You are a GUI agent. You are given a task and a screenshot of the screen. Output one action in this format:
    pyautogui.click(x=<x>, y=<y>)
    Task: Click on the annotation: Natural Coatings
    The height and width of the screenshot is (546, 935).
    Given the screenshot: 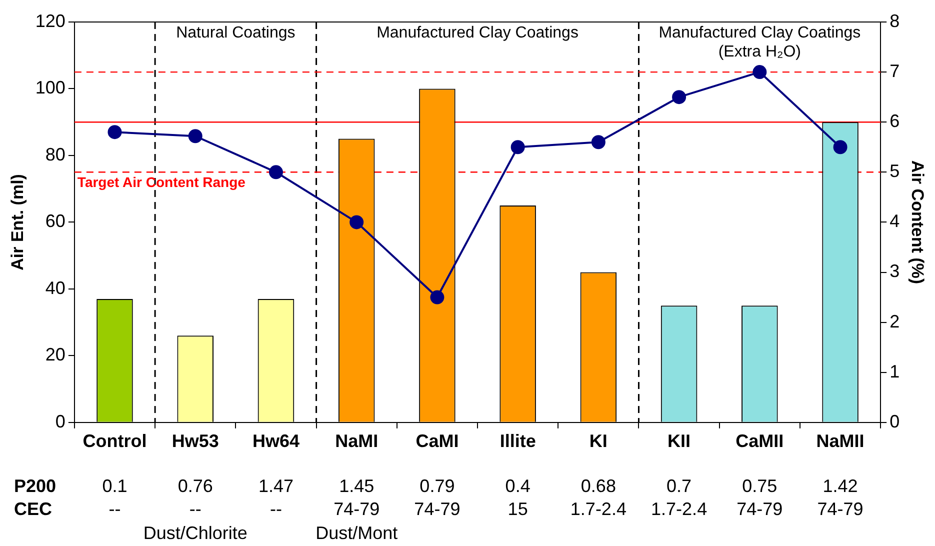 What is the action you would take?
    pyautogui.click(x=236, y=33)
    